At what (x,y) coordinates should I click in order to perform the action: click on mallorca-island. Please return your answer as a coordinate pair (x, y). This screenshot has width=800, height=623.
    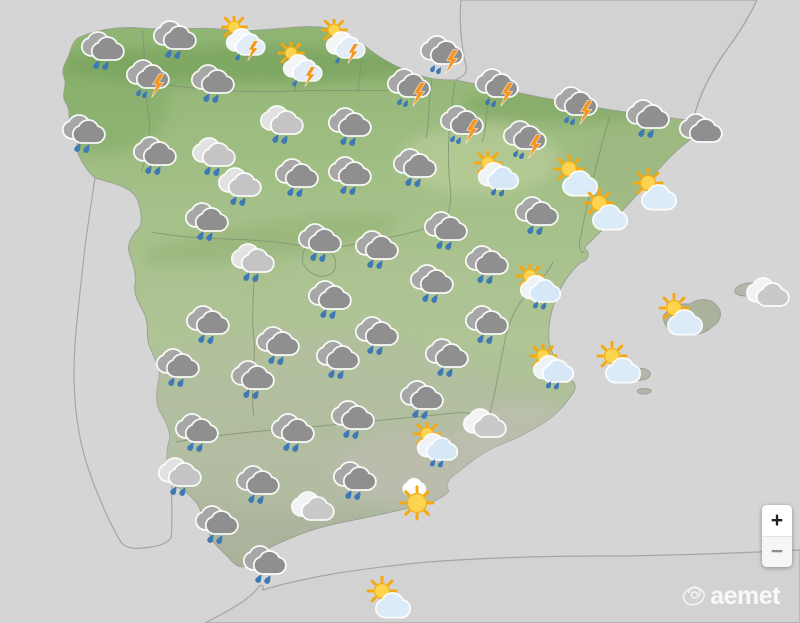
    Looking at the image, I should click on (691, 317).